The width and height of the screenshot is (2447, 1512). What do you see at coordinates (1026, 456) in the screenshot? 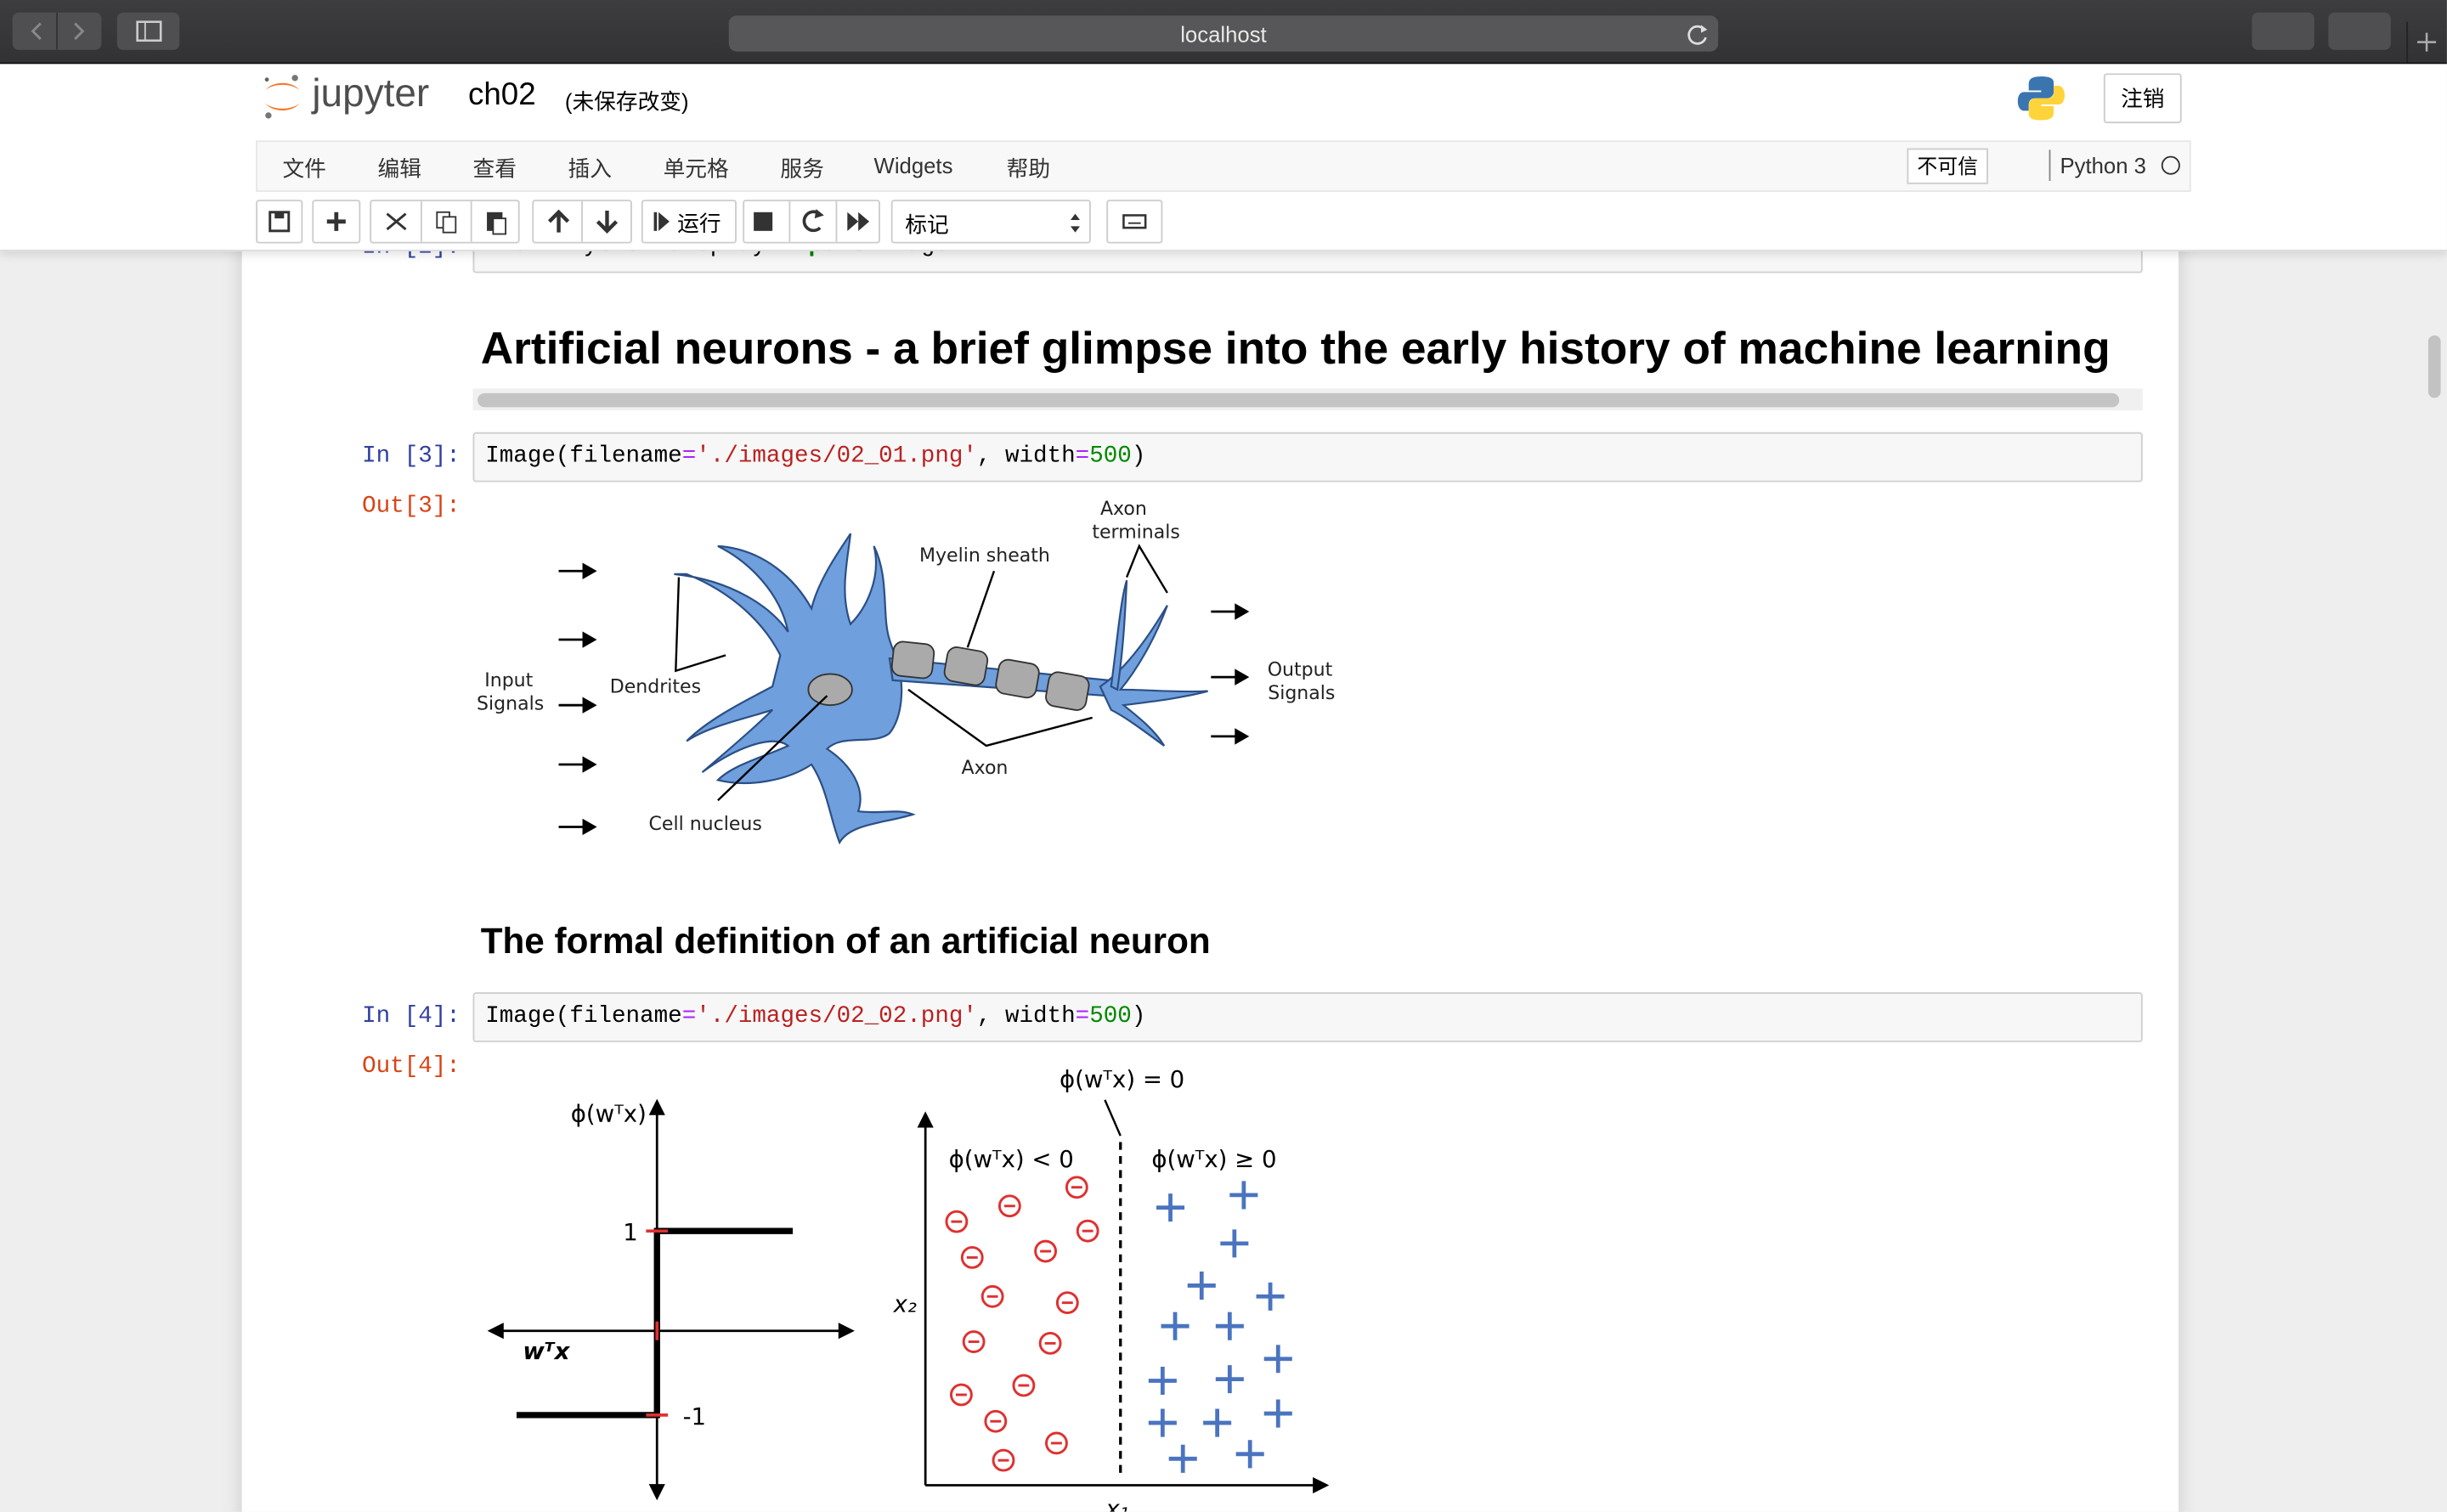
I see `code-token: , width` at bounding box center [1026, 456].